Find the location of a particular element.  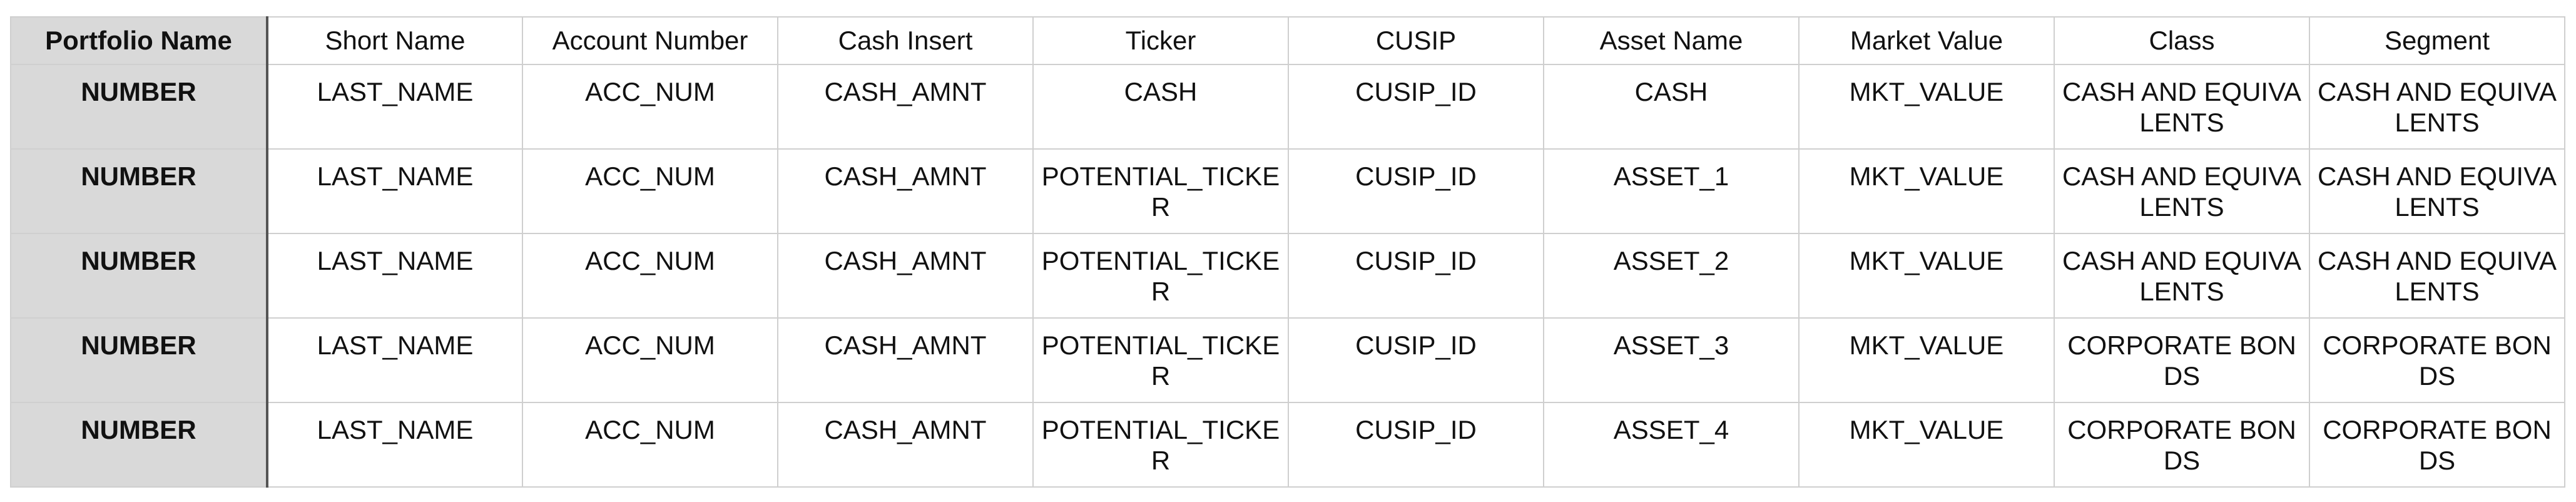

header-cell-cash-insert: Cash Insert is located at coordinates (905, 40).